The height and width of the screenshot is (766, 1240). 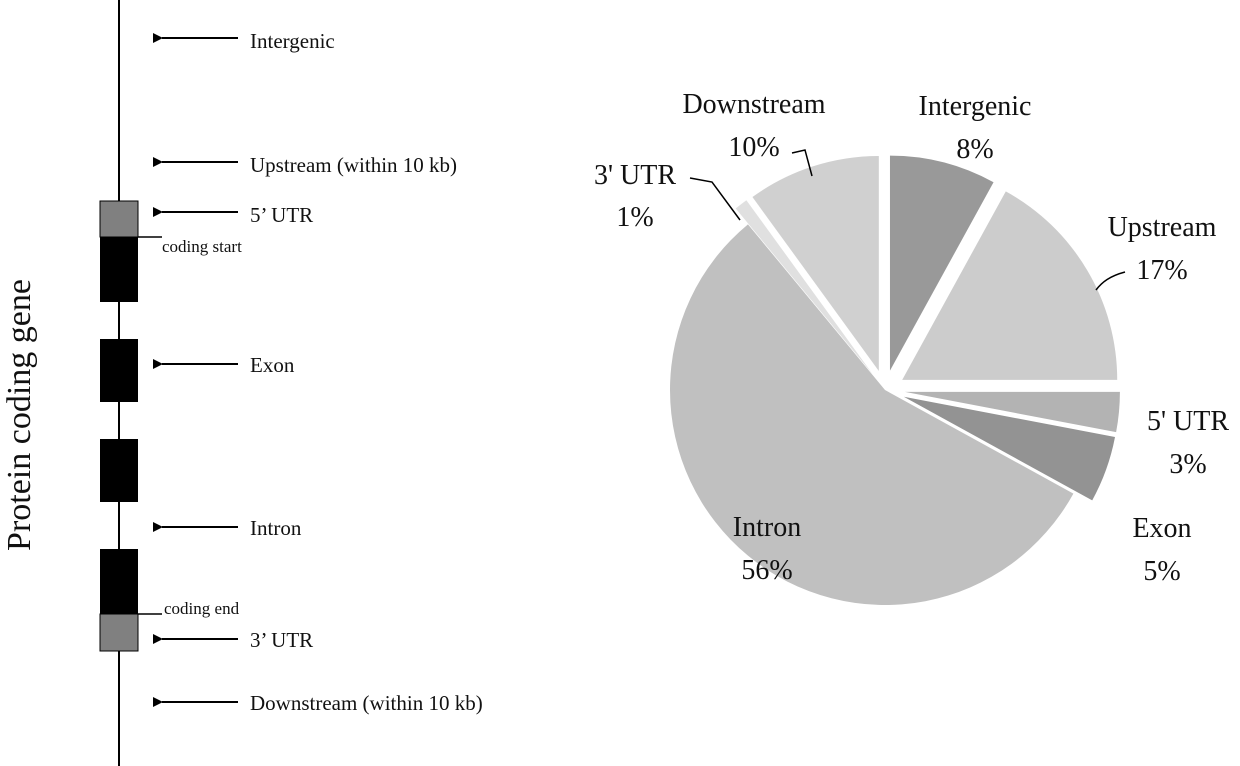 I want to click on pie-label-name-3-utr: 3' UTR, so click(x=635, y=175).